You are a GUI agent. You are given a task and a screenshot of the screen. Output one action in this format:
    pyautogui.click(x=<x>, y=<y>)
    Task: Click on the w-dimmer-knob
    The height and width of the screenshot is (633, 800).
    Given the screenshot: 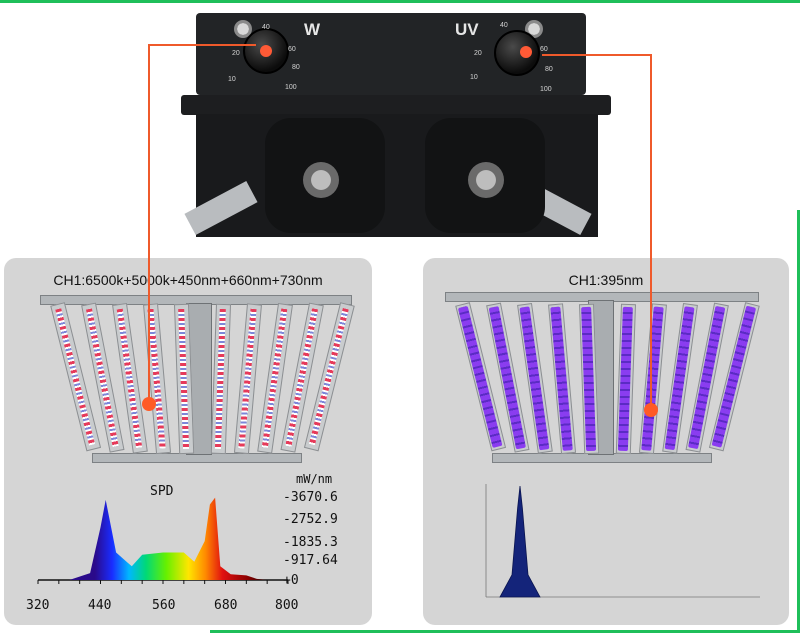 What is the action you would take?
    pyautogui.click(x=266, y=51)
    